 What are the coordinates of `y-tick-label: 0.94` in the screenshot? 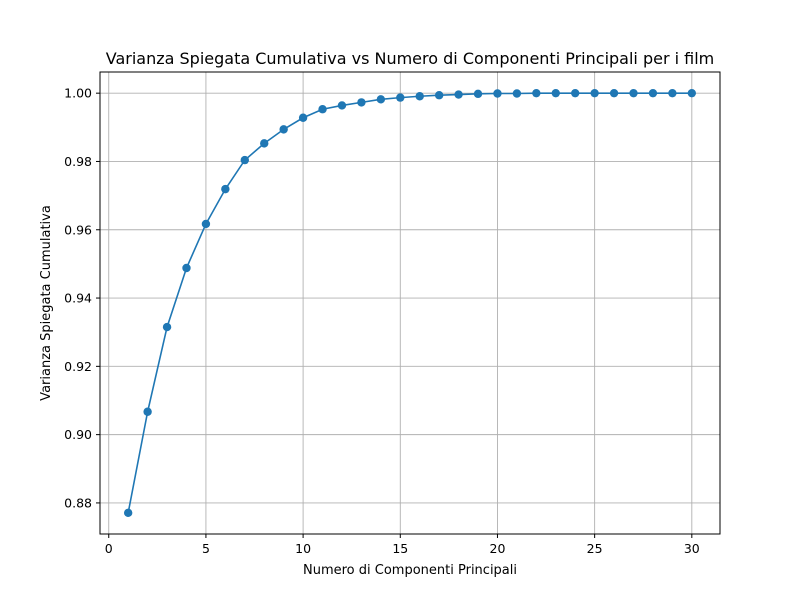 It's located at (78, 298).